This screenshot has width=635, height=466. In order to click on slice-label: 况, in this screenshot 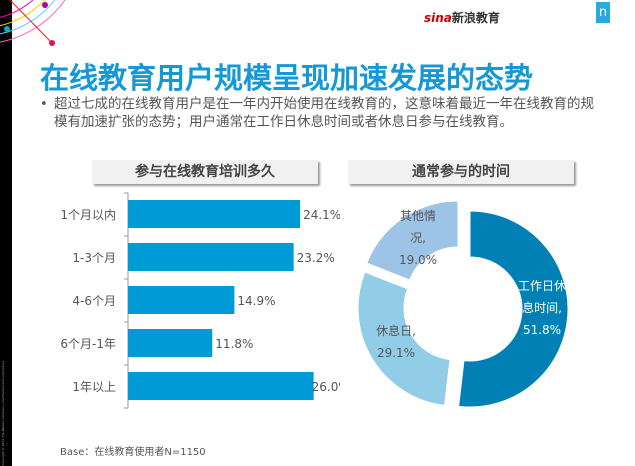, I will do `click(418, 238)`.